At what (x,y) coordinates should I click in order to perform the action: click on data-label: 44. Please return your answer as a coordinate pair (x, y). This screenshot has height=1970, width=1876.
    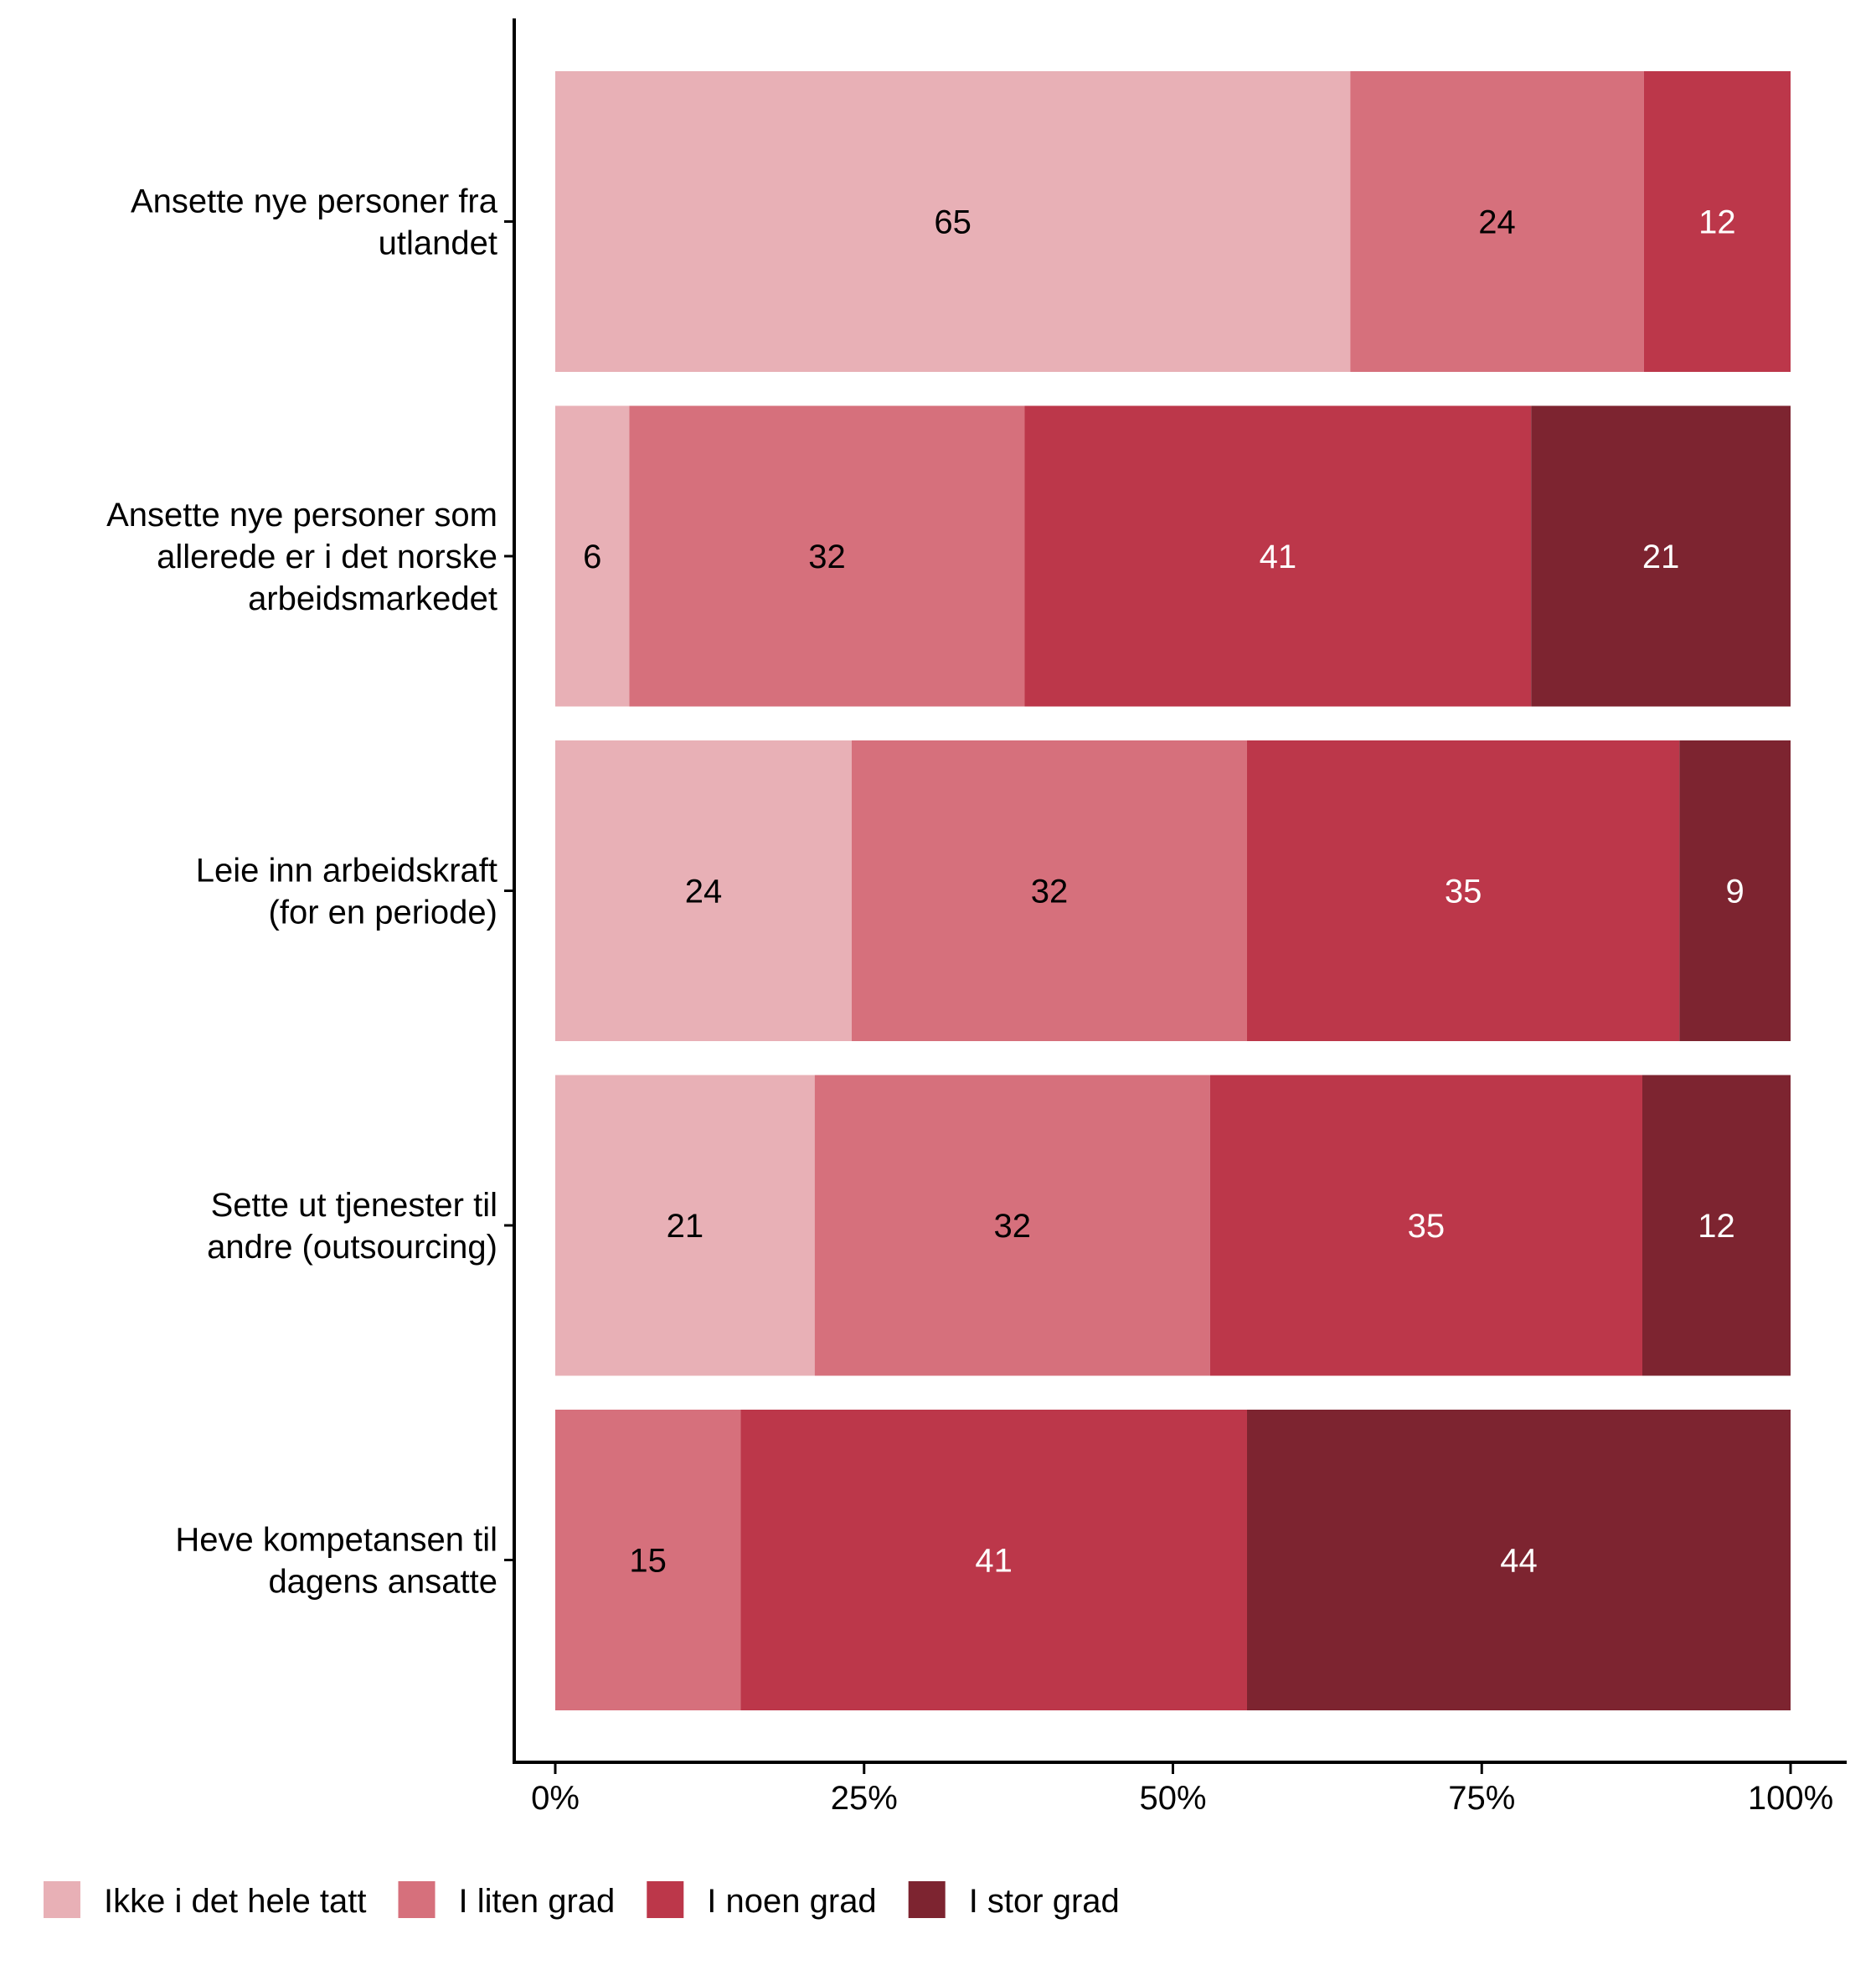
    Looking at the image, I should click on (1519, 1561).